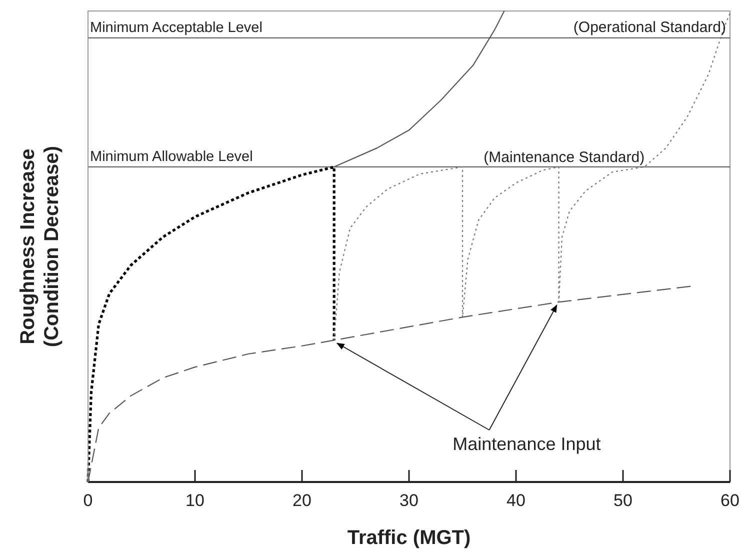 The image size is (752, 556). I want to click on ref-line-label: Minimum Allowable Level, so click(171, 156).